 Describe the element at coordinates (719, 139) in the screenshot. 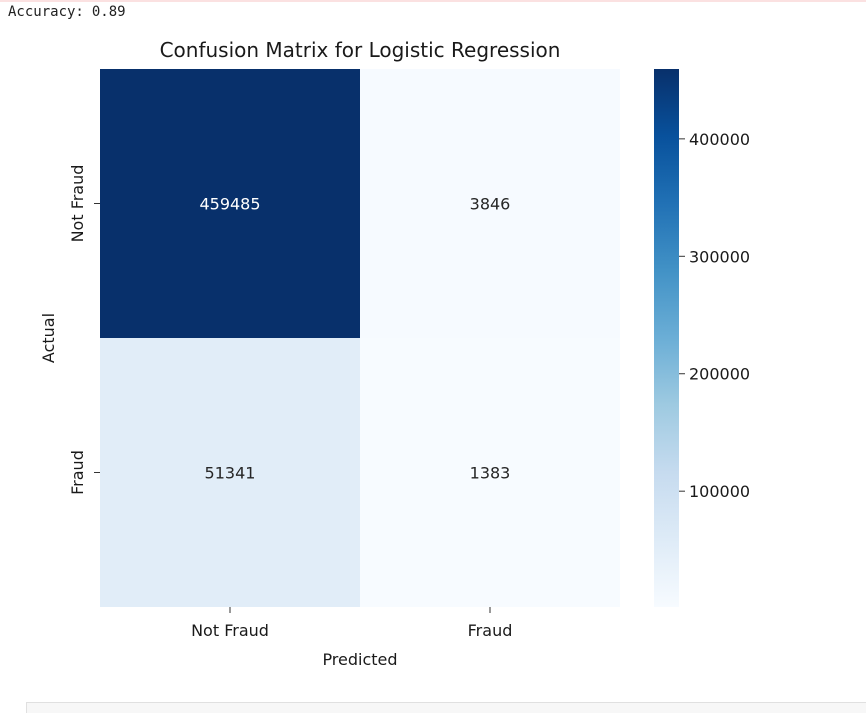

I see `colorbar-tick-label: 400000` at that location.